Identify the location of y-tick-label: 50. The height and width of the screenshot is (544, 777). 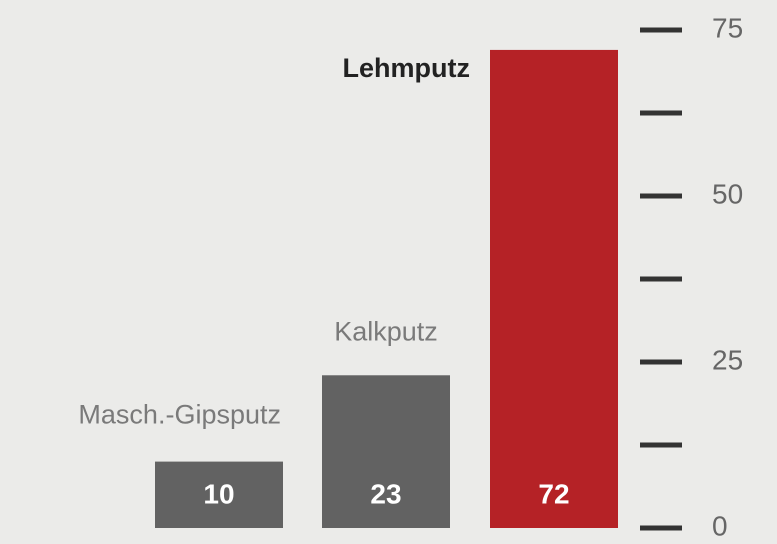
(727, 193).